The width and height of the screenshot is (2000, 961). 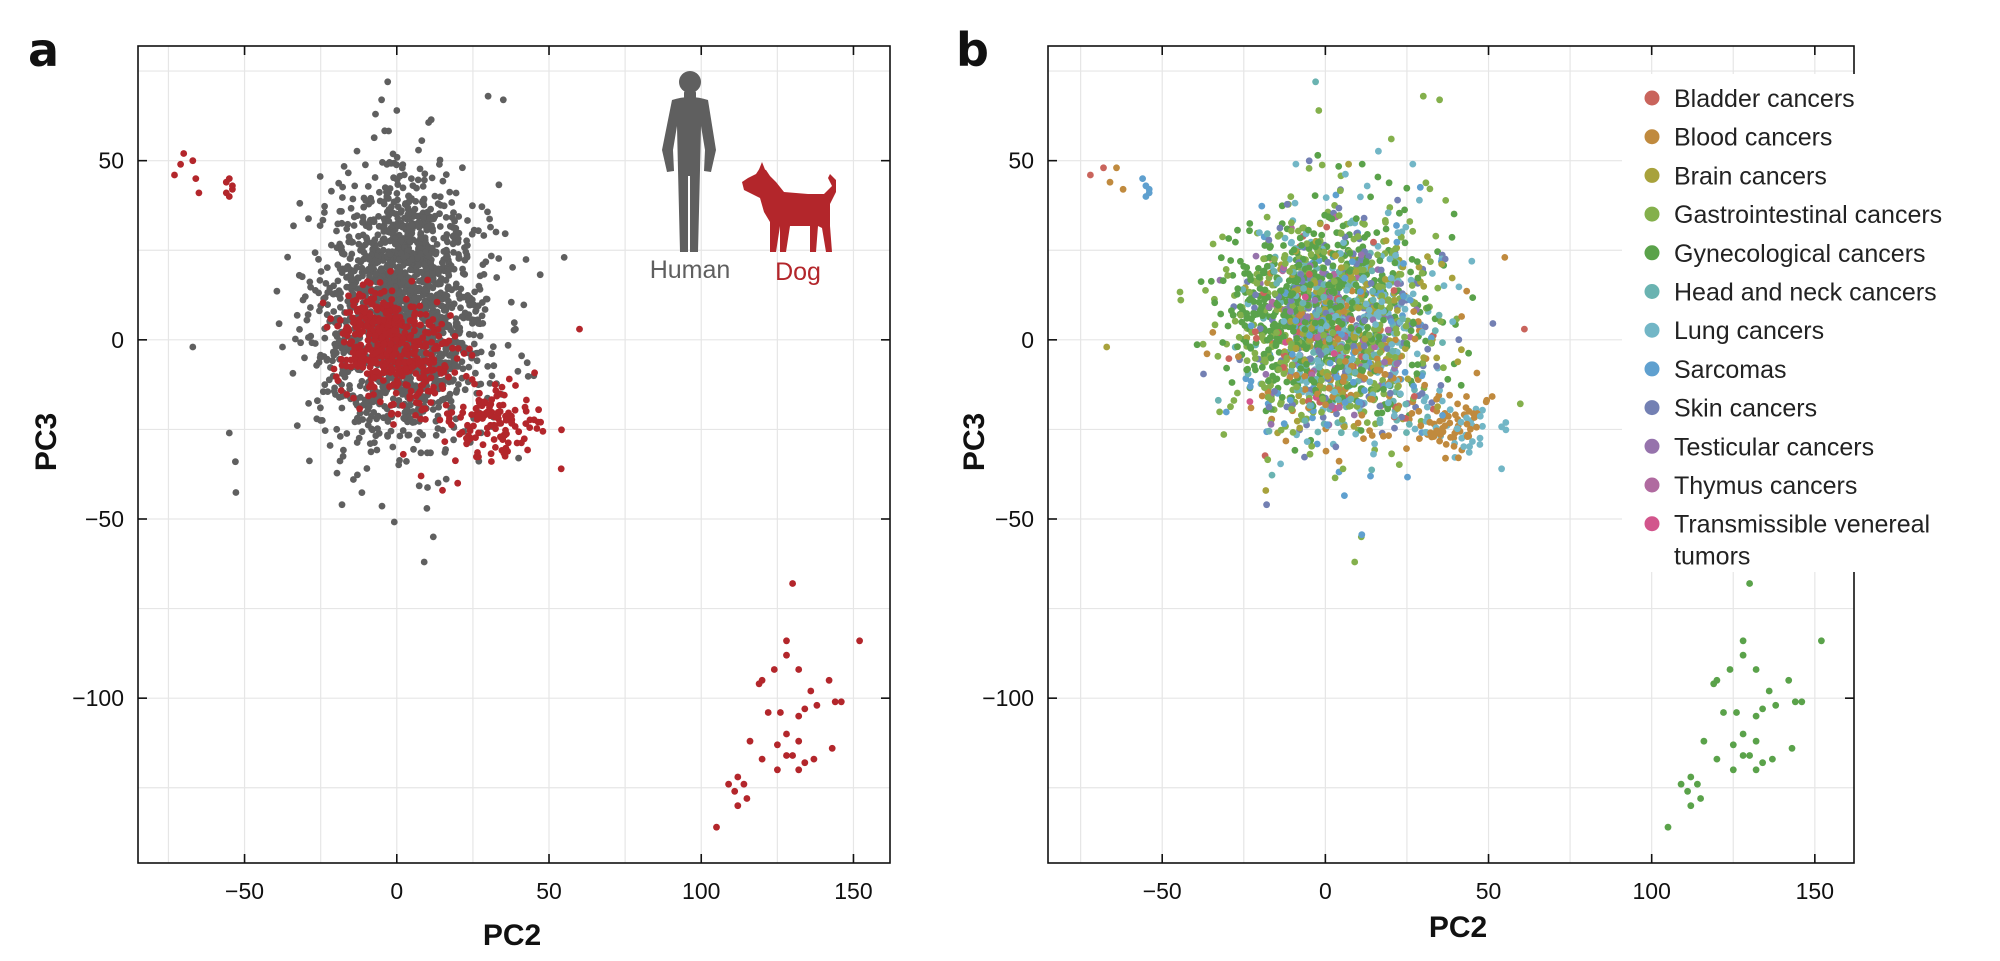 I want to click on dog-label: Dog, so click(x=798, y=272).